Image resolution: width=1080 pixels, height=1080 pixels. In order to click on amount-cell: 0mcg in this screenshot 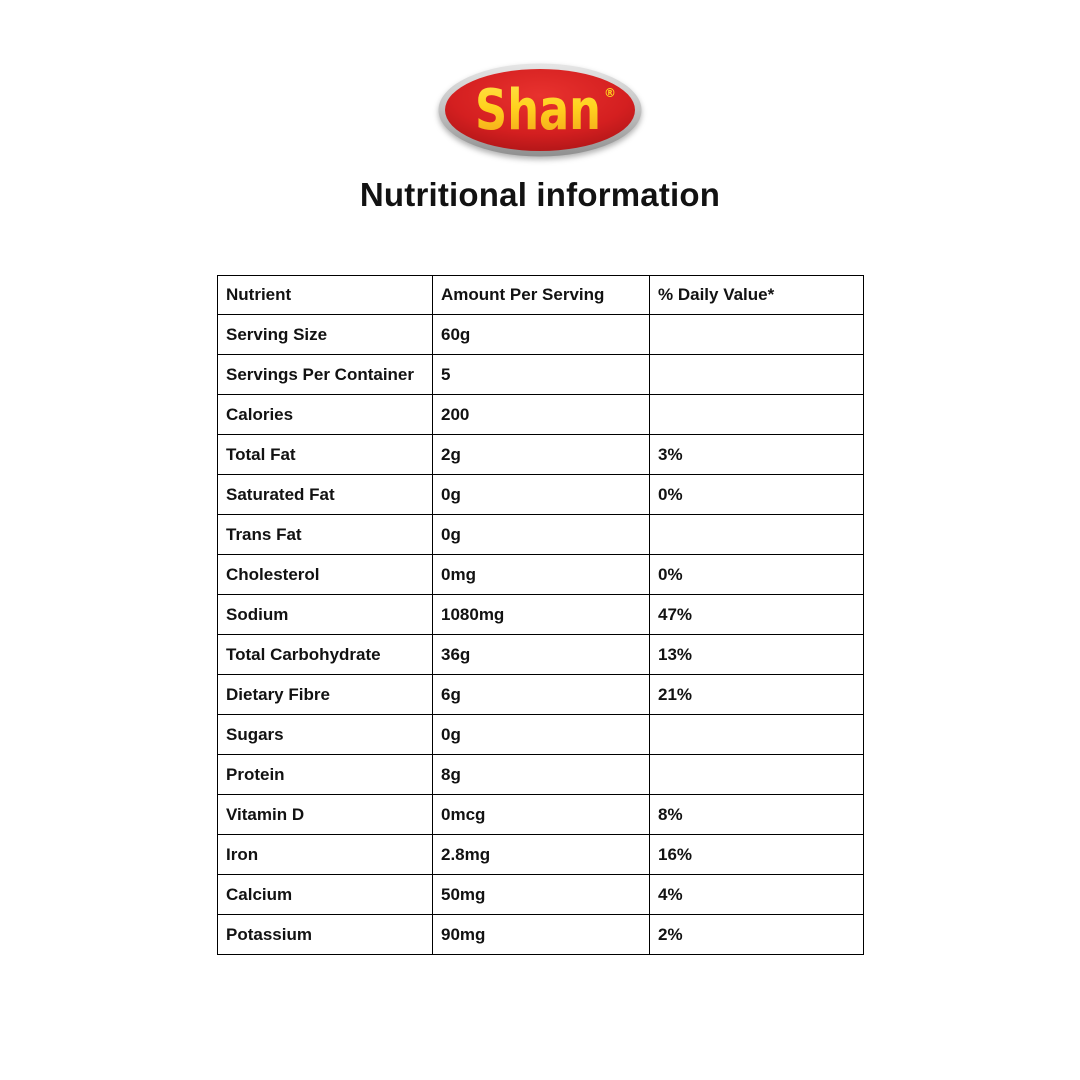, I will do `click(541, 814)`.